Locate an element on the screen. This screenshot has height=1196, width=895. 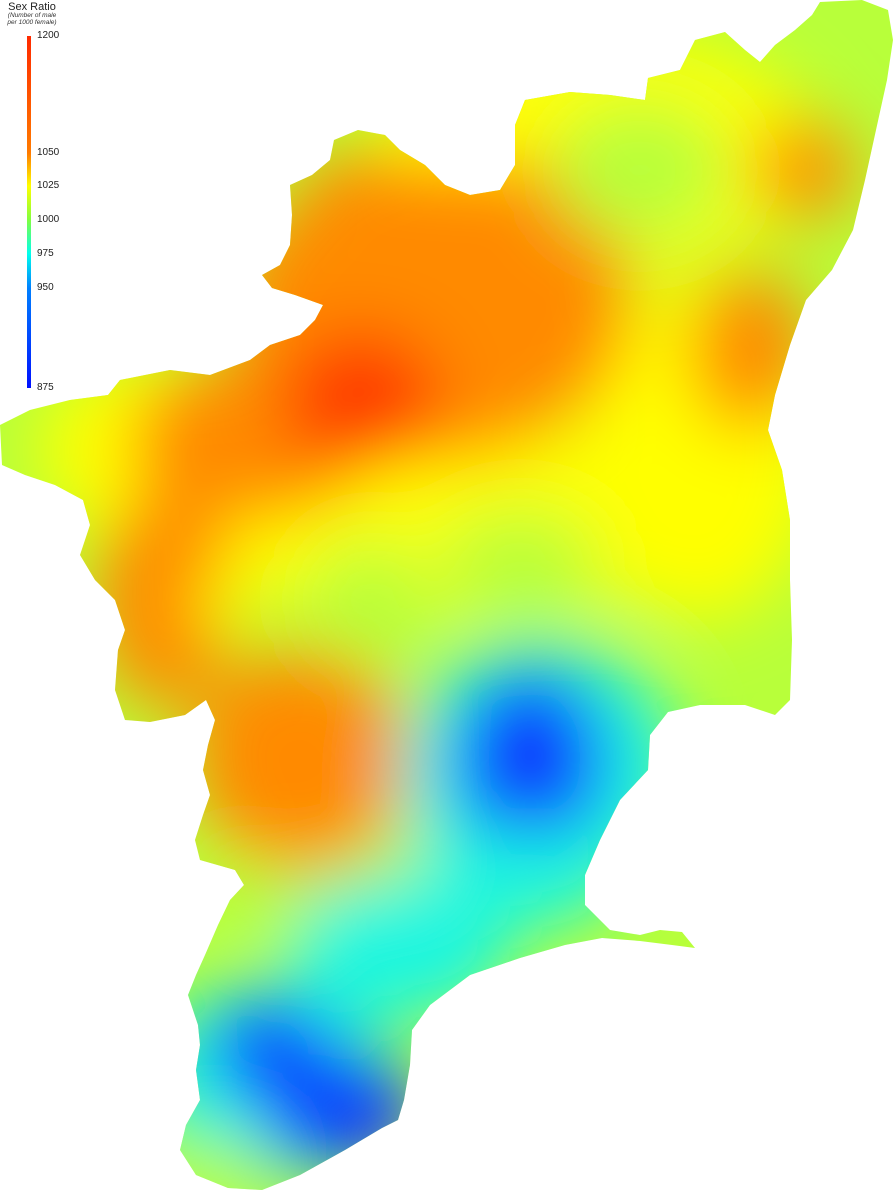
legend-tick-label: 1050 is located at coordinates (48, 152).